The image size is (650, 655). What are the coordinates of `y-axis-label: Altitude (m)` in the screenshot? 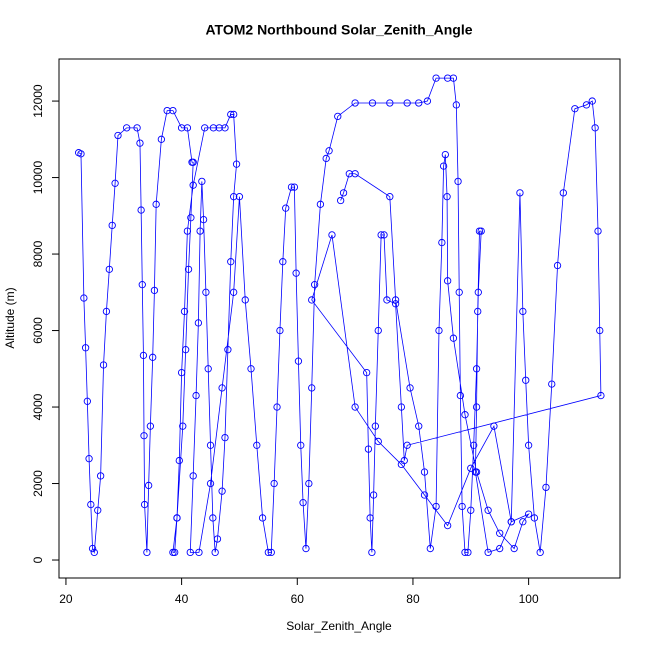 It's located at (10, 317).